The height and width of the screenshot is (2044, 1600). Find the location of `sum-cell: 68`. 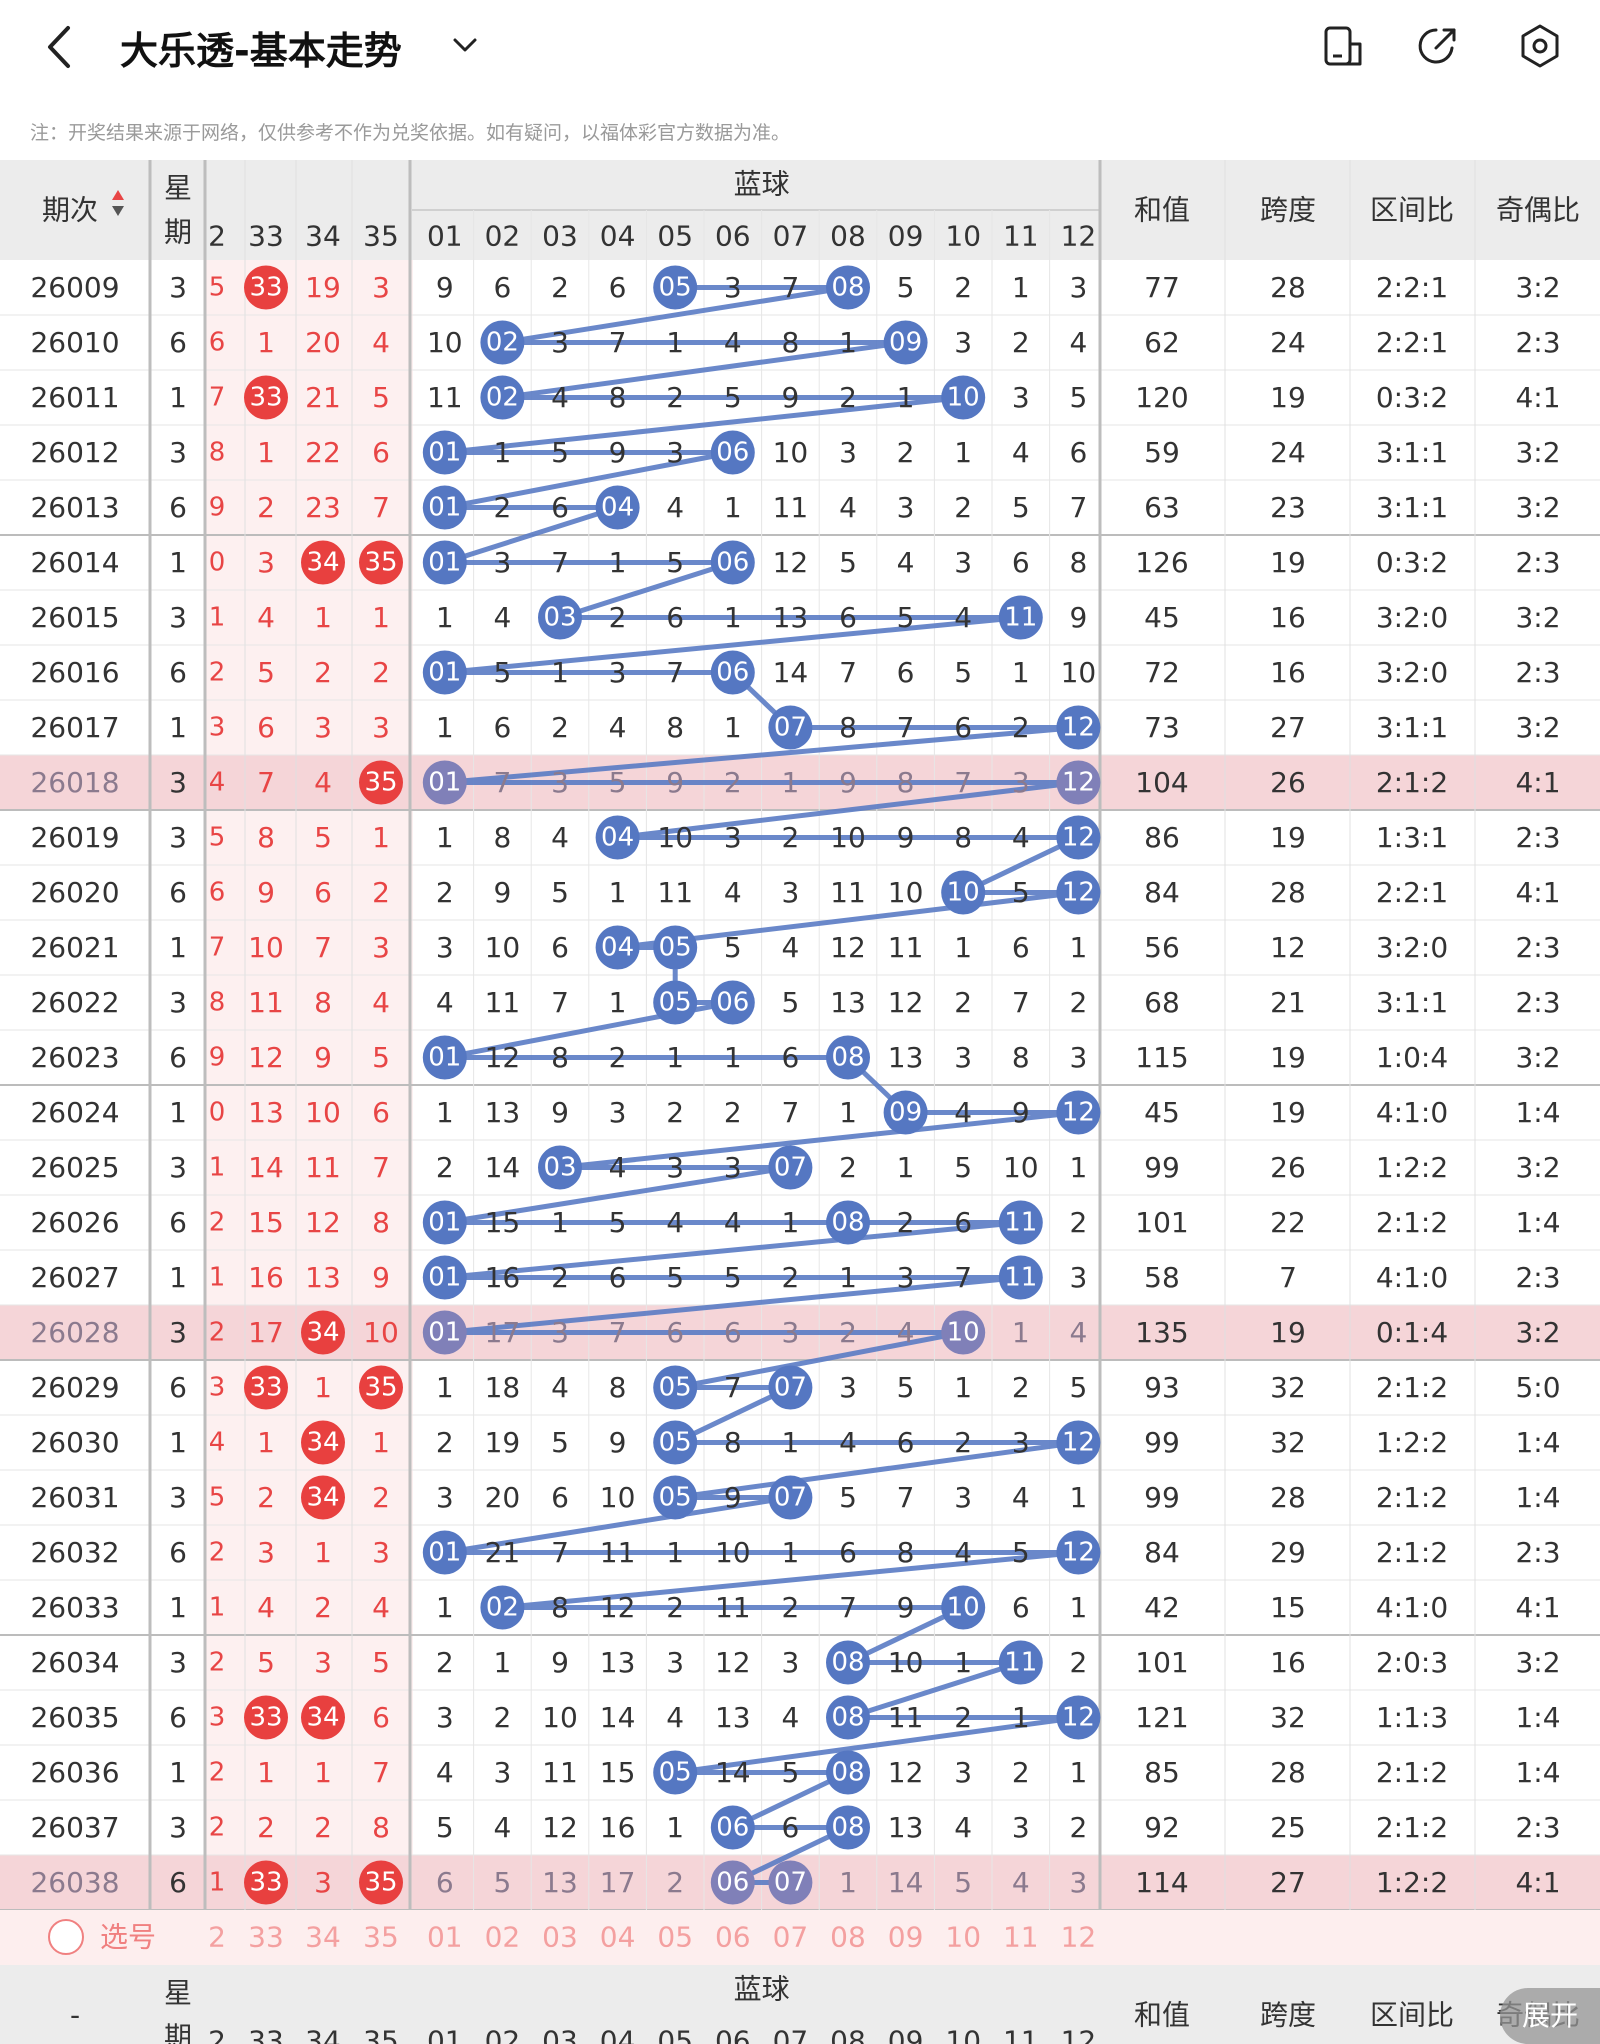

sum-cell: 68 is located at coordinates (1162, 1002).